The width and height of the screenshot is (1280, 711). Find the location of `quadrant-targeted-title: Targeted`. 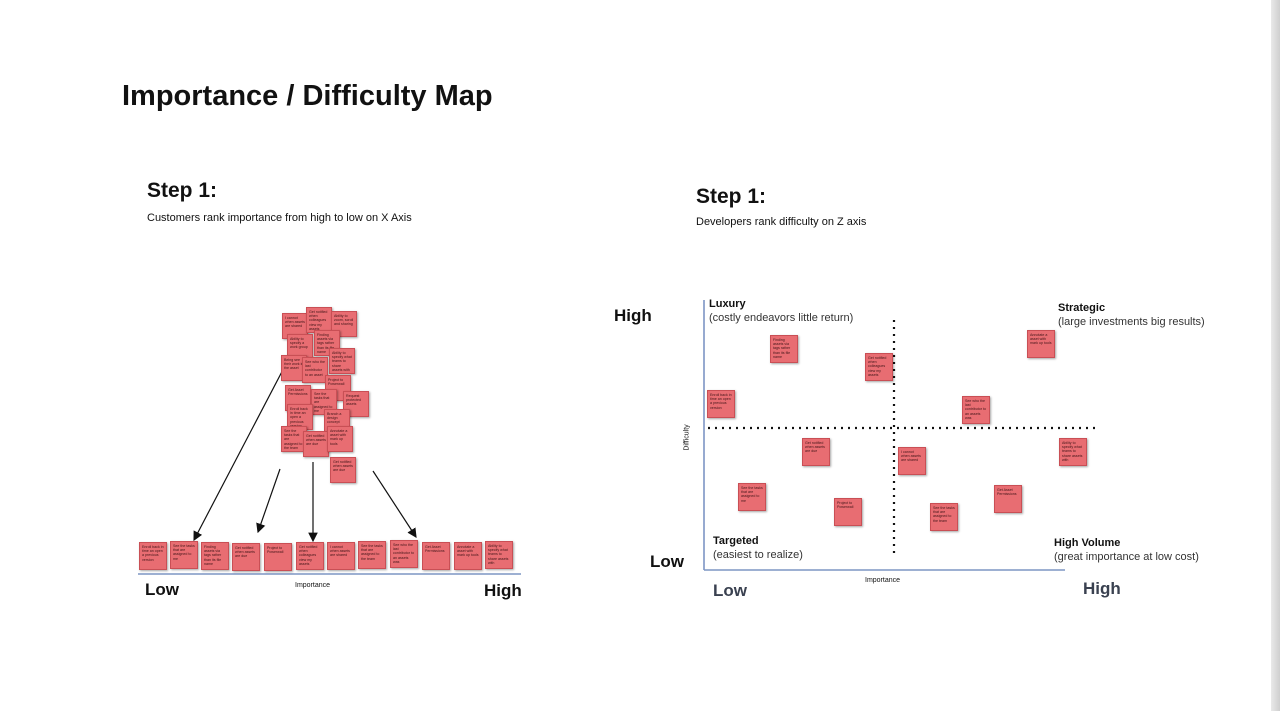

quadrant-targeted-title: Targeted is located at coordinates (736, 541).